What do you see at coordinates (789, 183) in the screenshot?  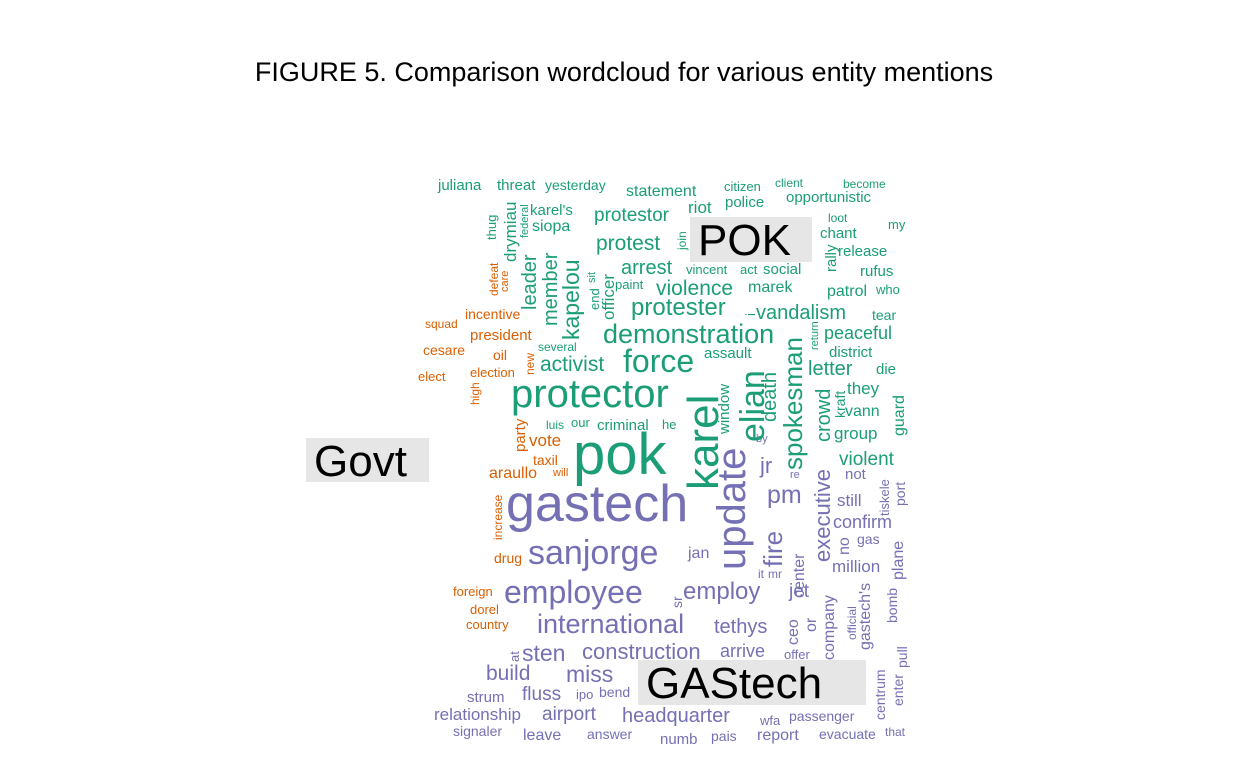 I see `word-client: client` at bounding box center [789, 183].